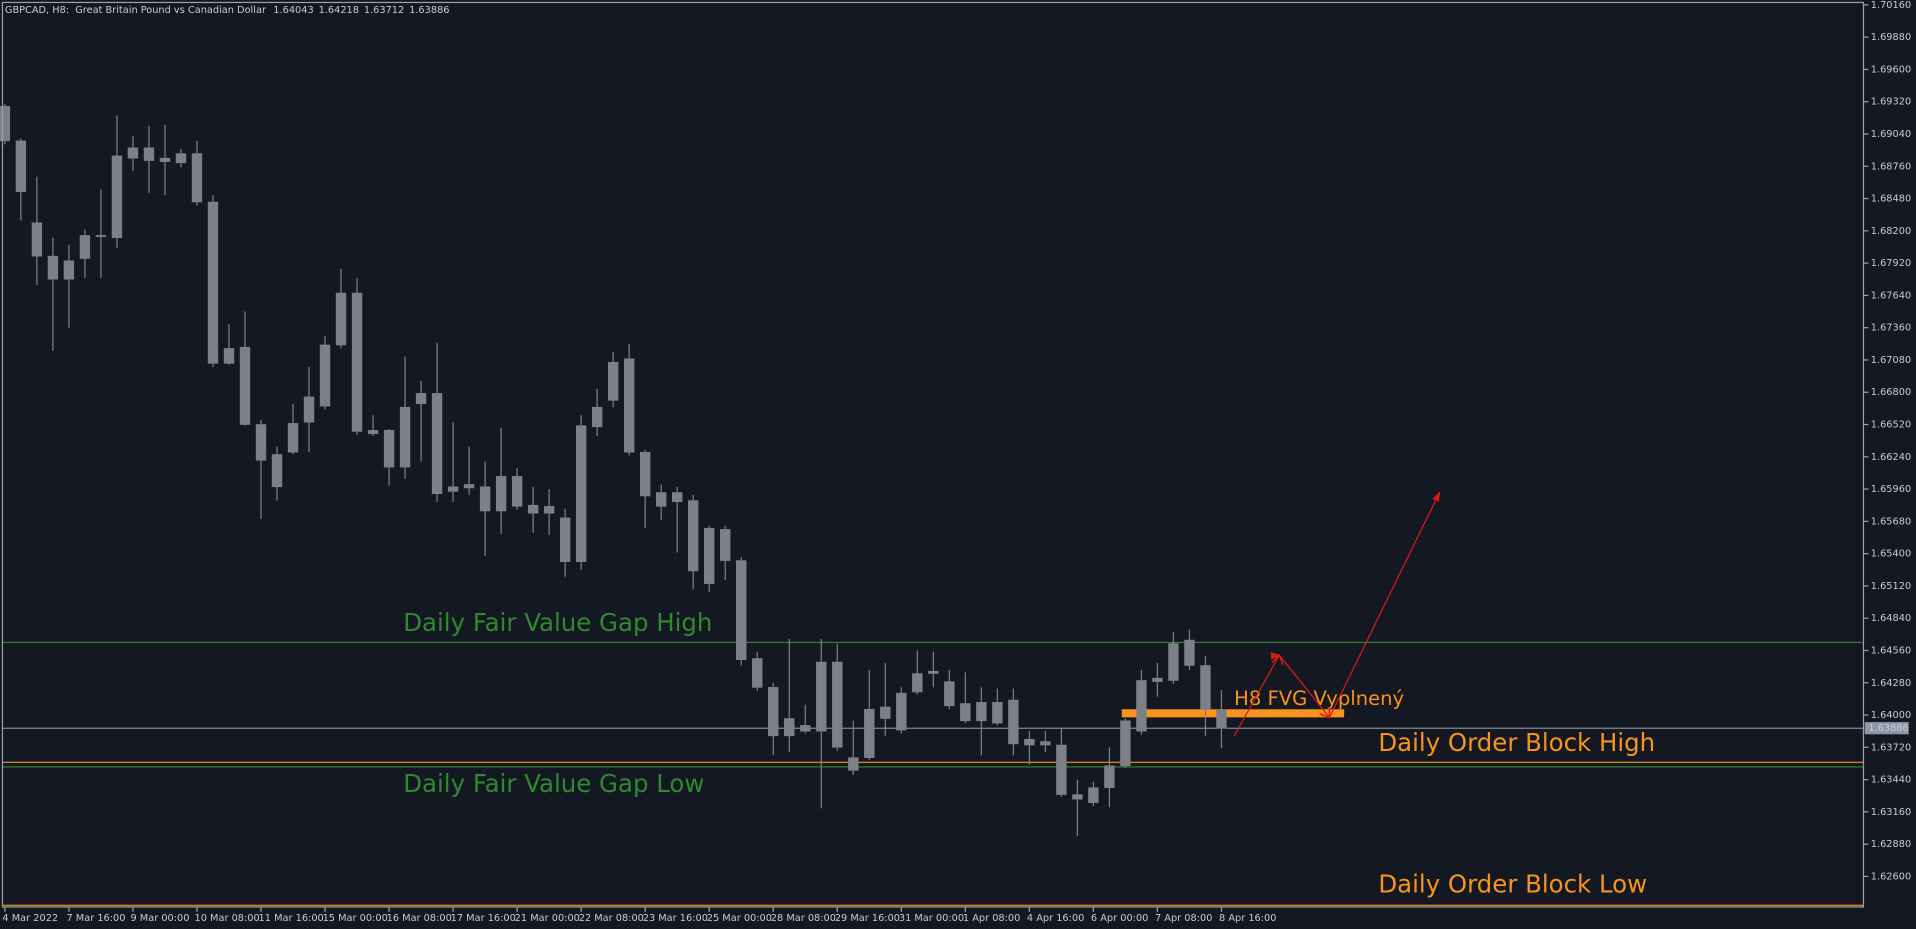  What do you see at coordinates (1891, 134) in the screenshot?
I see `y-tick-label: 1.69040` at bounding box center [1891, 134].